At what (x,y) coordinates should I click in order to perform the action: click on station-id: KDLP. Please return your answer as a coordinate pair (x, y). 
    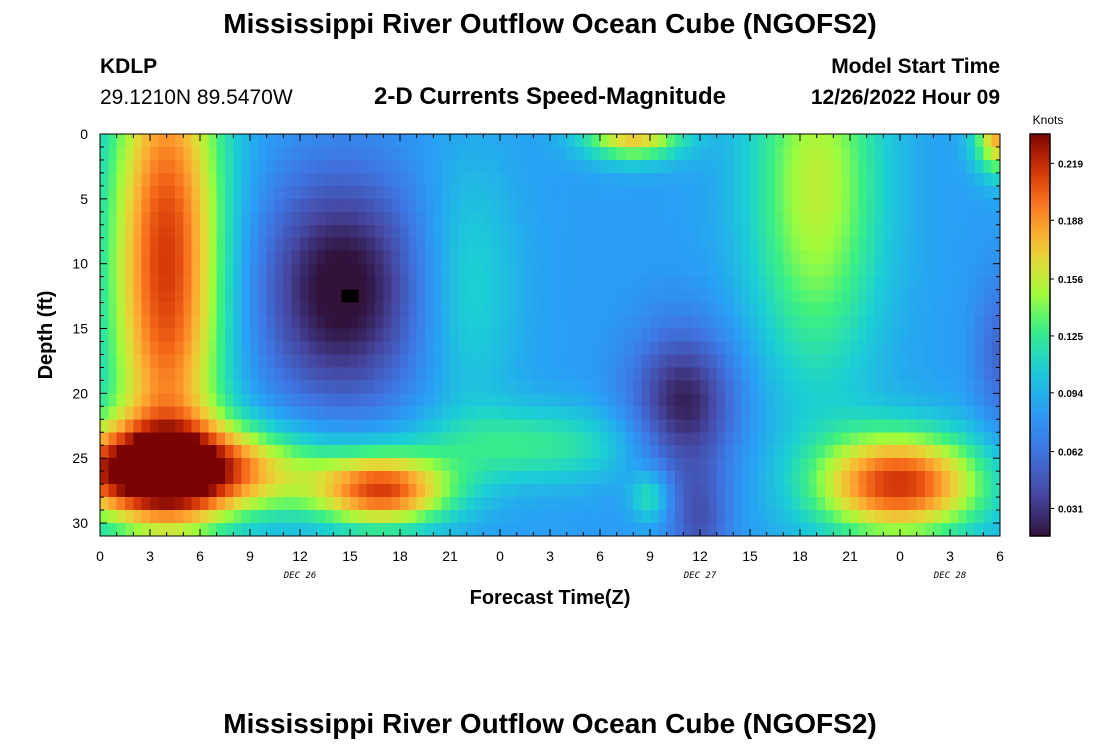
    Looking at the image, I should click on (129, 66).